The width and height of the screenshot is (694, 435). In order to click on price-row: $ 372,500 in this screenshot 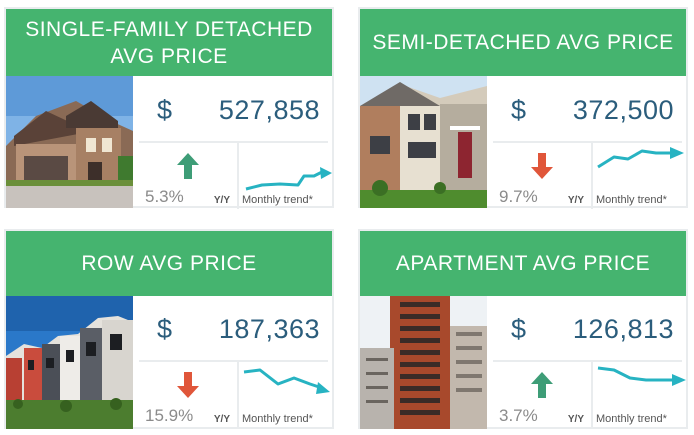, I will do `click(587, 111)`.